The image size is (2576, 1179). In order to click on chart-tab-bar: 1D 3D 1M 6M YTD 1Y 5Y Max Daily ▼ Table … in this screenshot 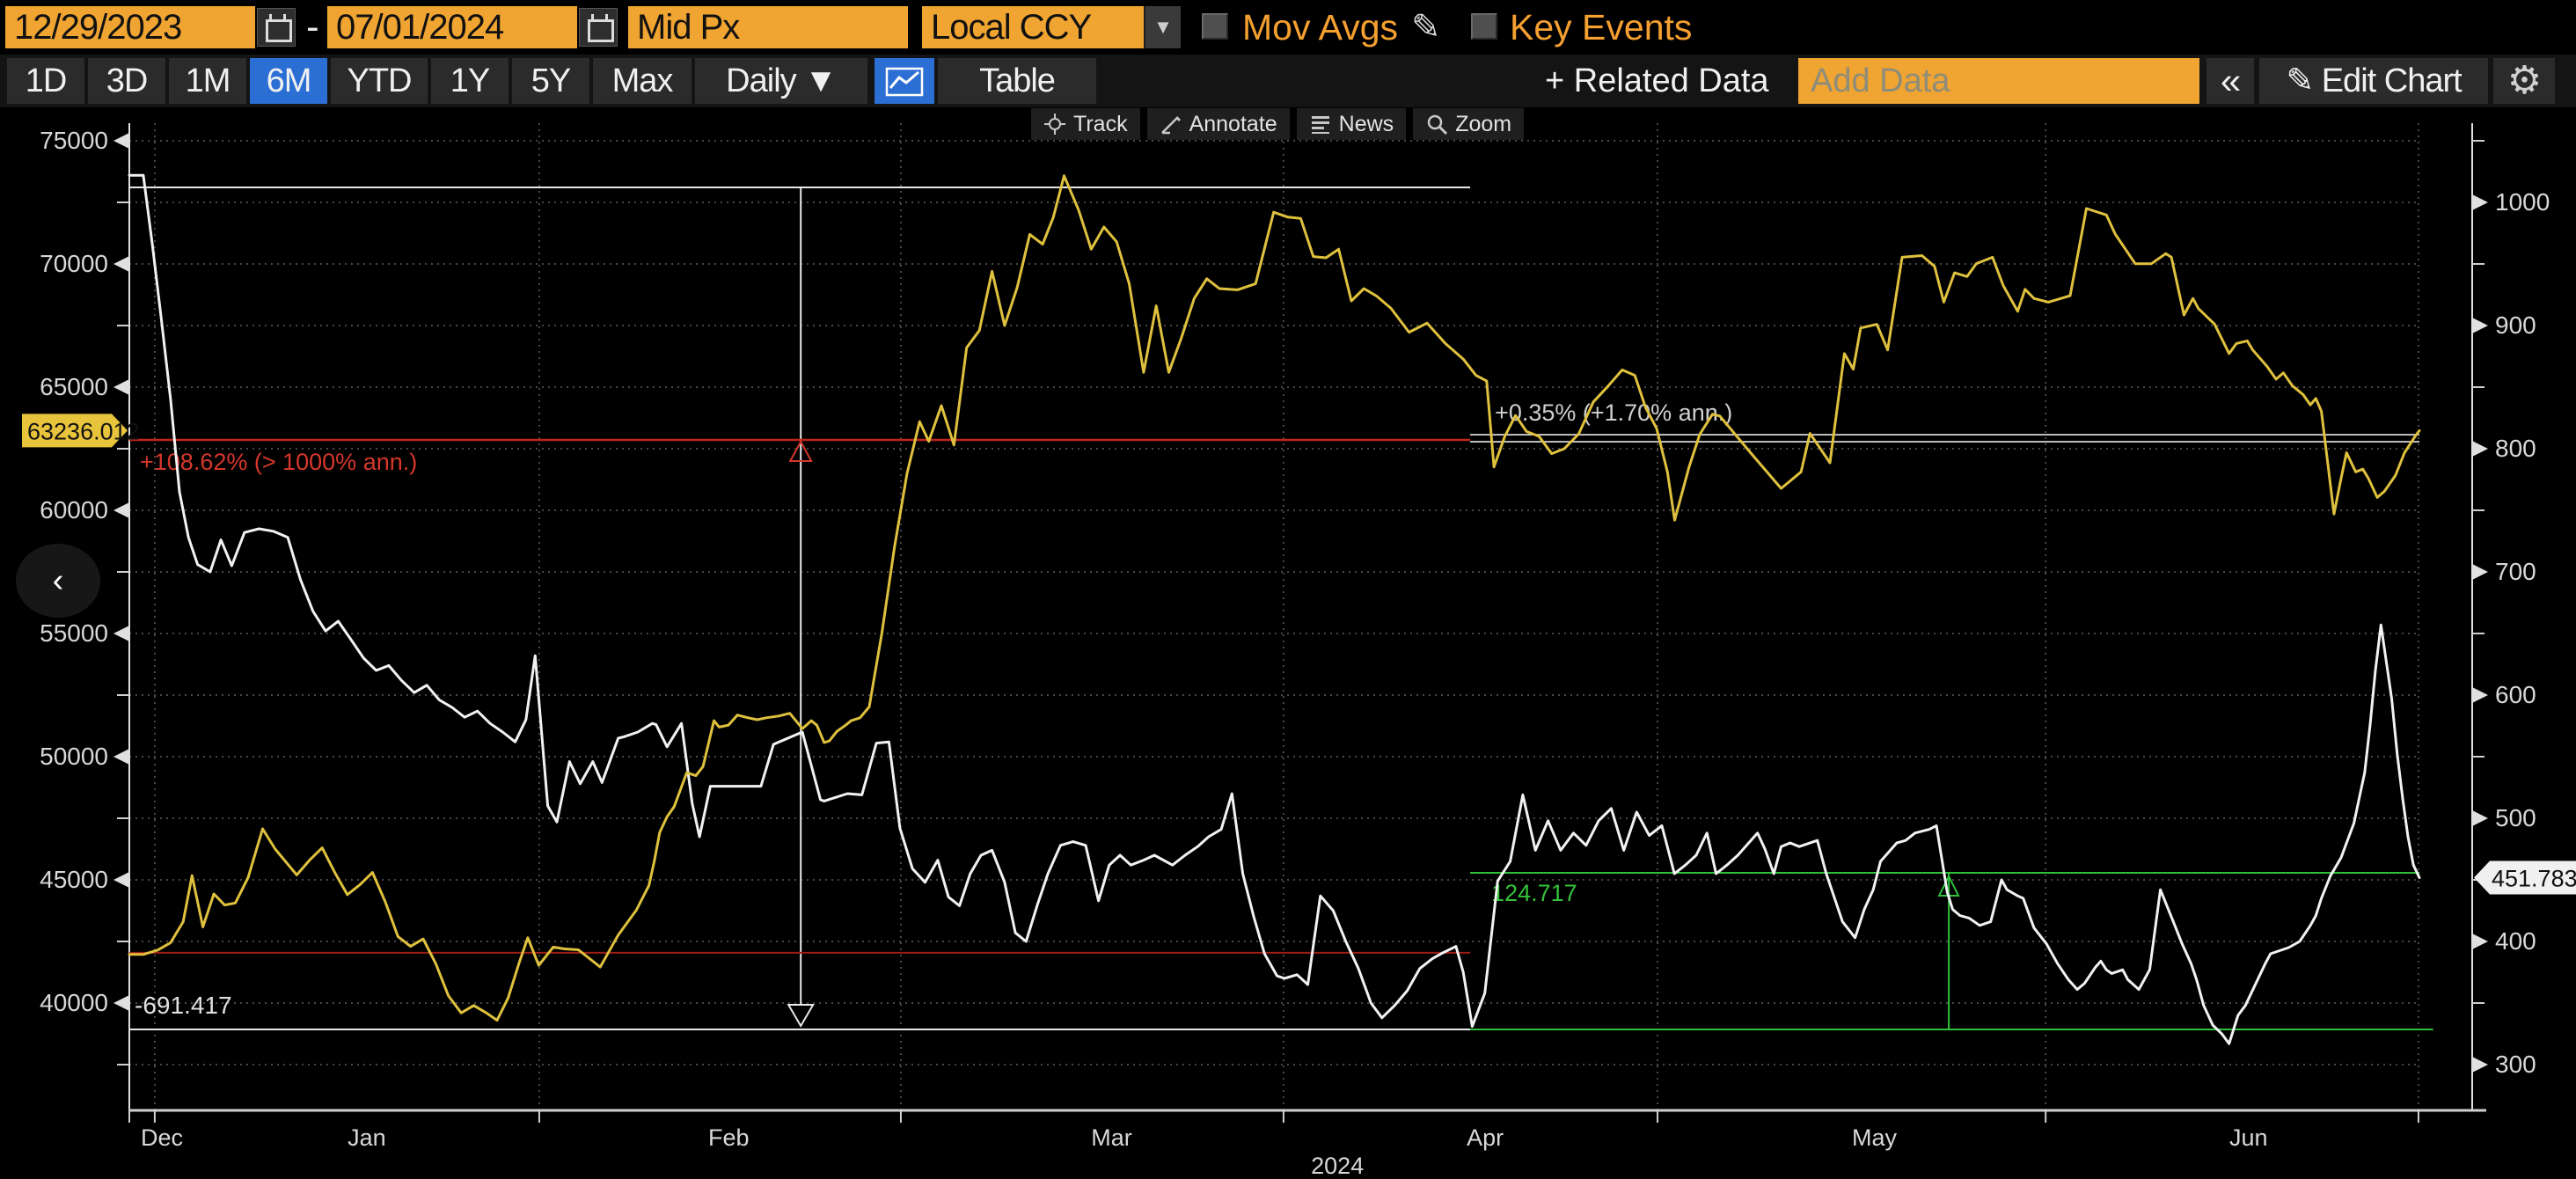, I will do `click(1288, 81)`.